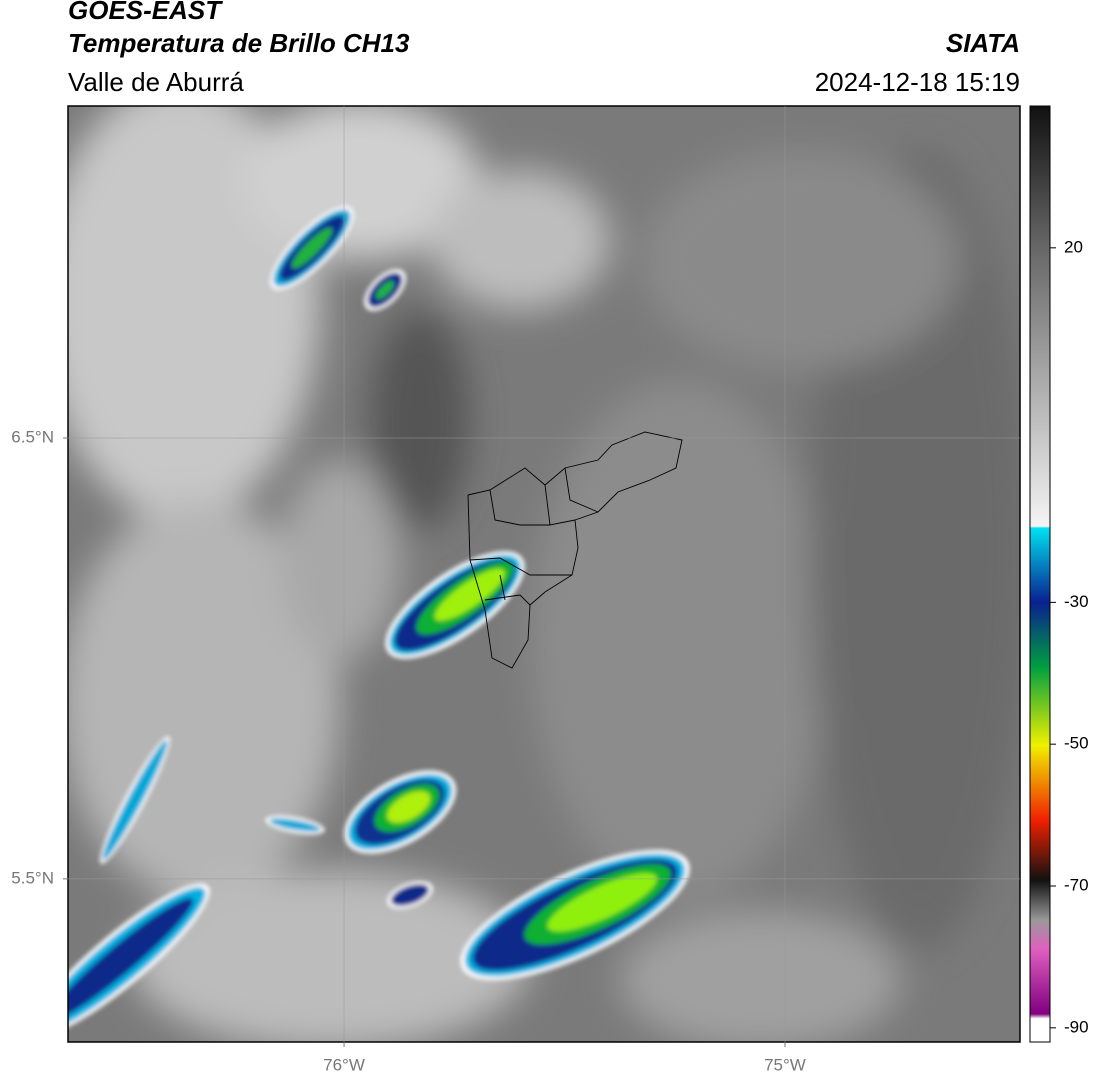 The image size is (1094, 1078). I want to click on x-tick-label: 76°W, so click(344, 1064).